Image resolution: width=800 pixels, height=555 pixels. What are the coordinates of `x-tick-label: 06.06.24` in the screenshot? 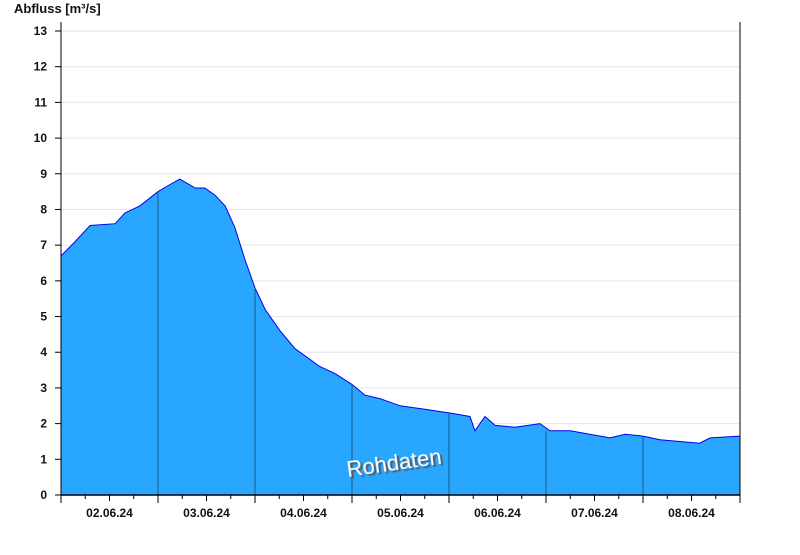 It's located at (497, 513).